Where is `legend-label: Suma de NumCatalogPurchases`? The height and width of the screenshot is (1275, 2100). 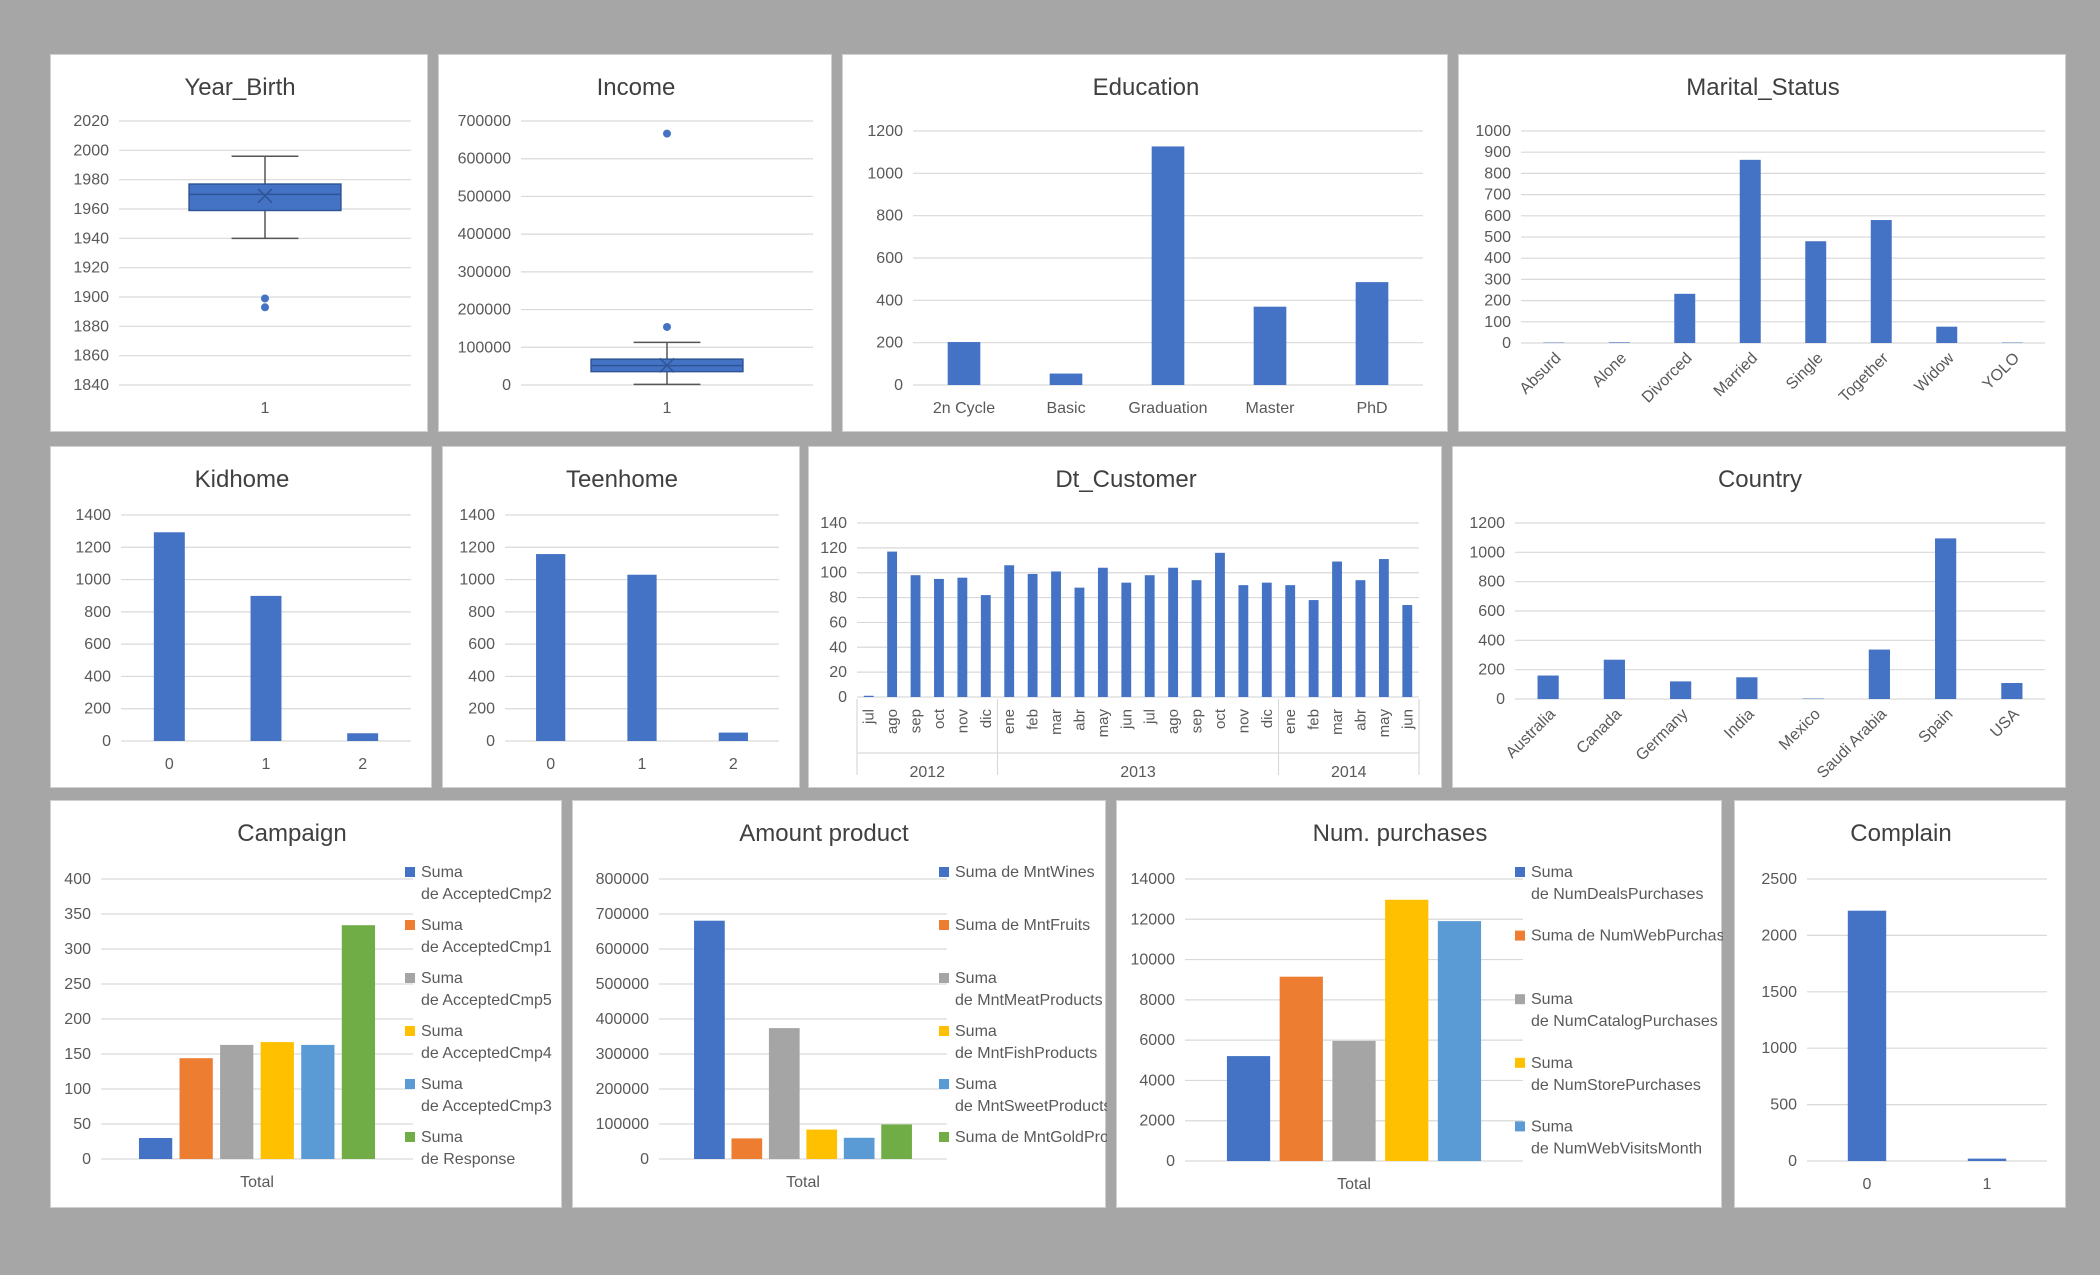
legend-label: Suma de NumCatalogPurchases is located at coordinates (1624, 1010).